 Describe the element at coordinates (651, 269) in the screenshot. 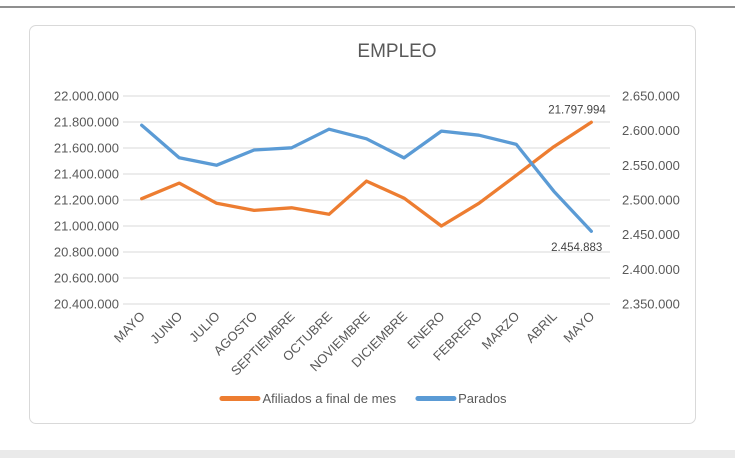

I see `right-axis-tick-label: 2.400.000` at that location.